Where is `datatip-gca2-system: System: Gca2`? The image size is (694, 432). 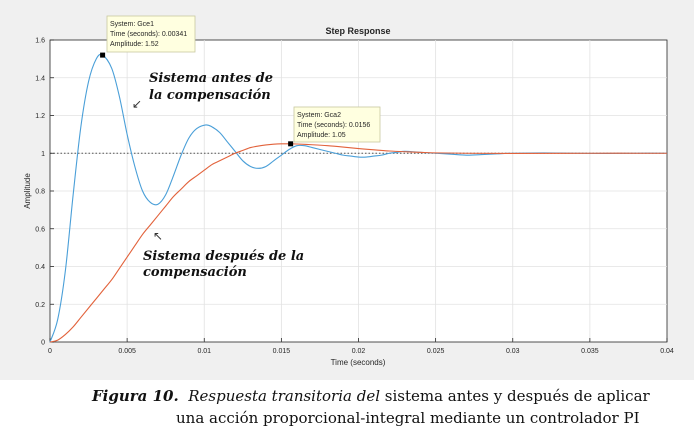
datatip-gca2-system: System: Gca2 is located at coordinates (319, 115).